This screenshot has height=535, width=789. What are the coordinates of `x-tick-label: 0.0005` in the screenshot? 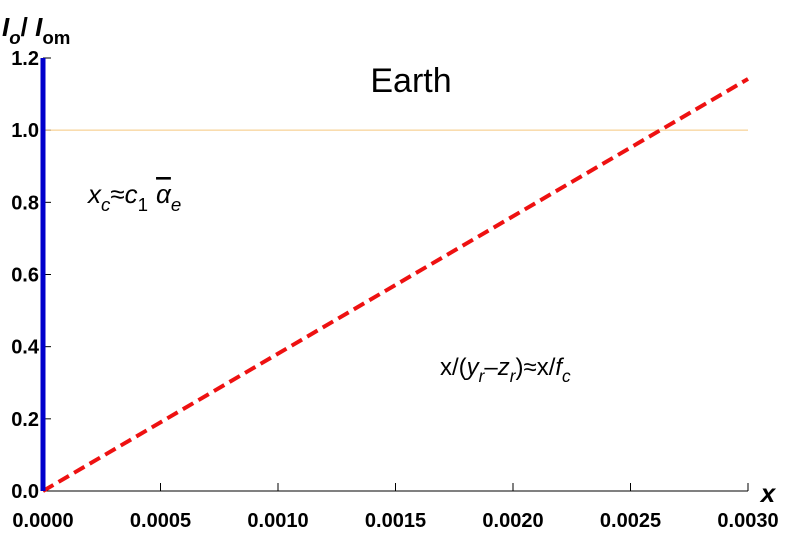 It's located at (160, 521).